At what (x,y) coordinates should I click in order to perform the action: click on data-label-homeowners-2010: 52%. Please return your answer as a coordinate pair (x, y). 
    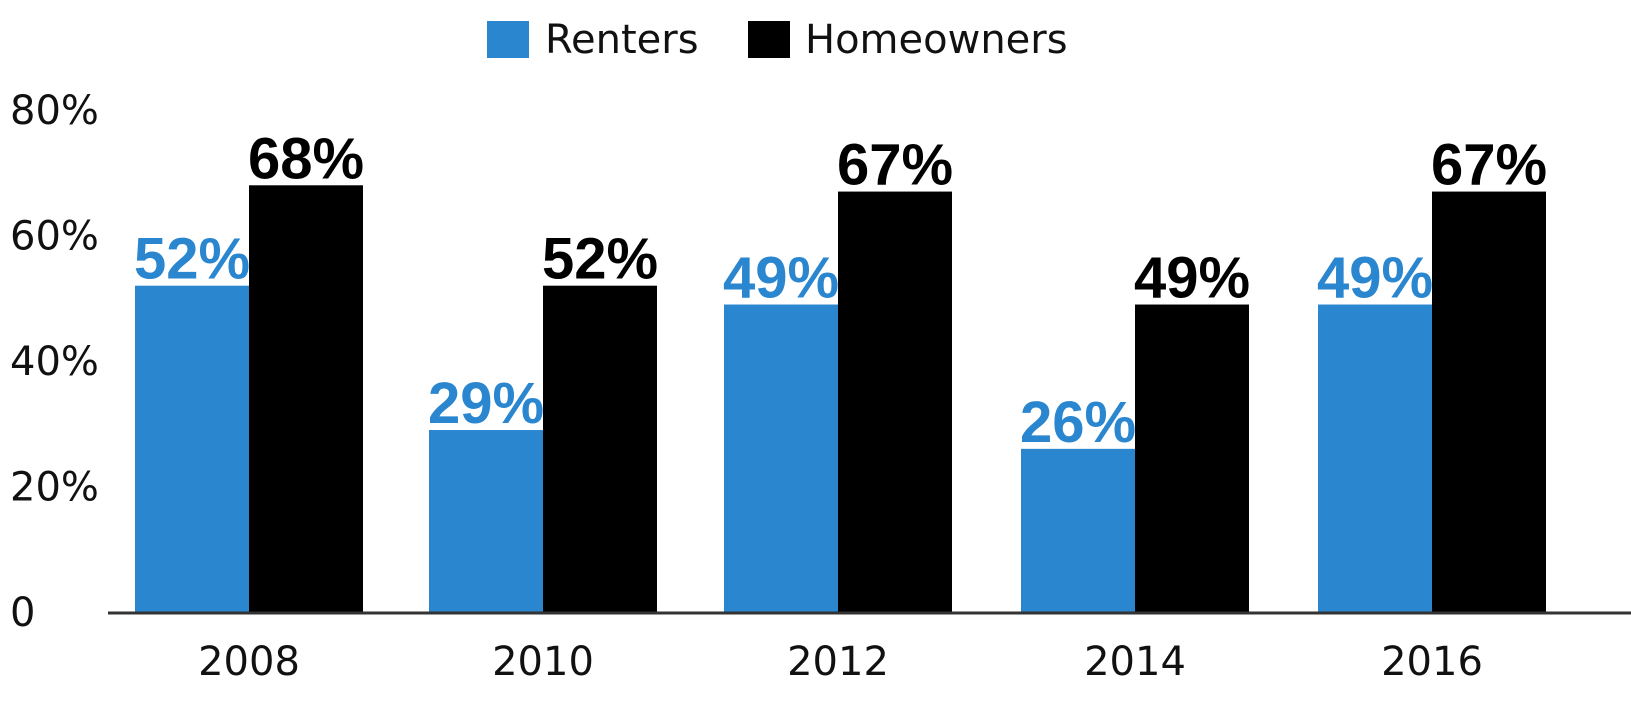
    Looking at the image, I should click on (600, 259).